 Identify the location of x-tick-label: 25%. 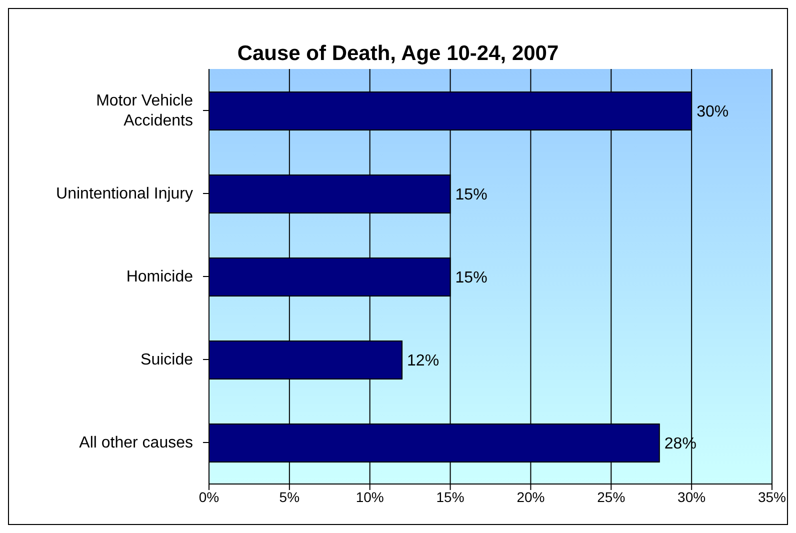
(611, 496).